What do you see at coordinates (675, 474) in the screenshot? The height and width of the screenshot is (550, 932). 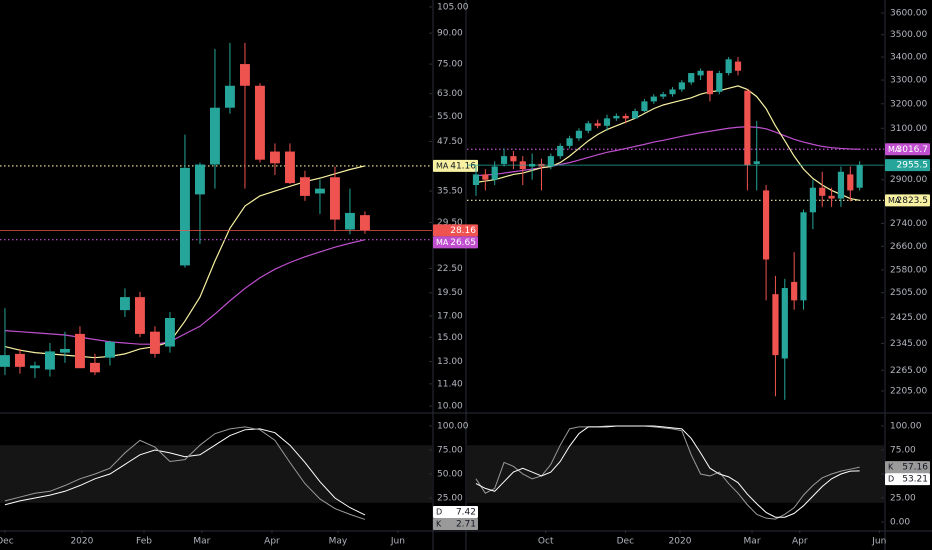 I see `oscillator-band` at bounding box center [675, 474].